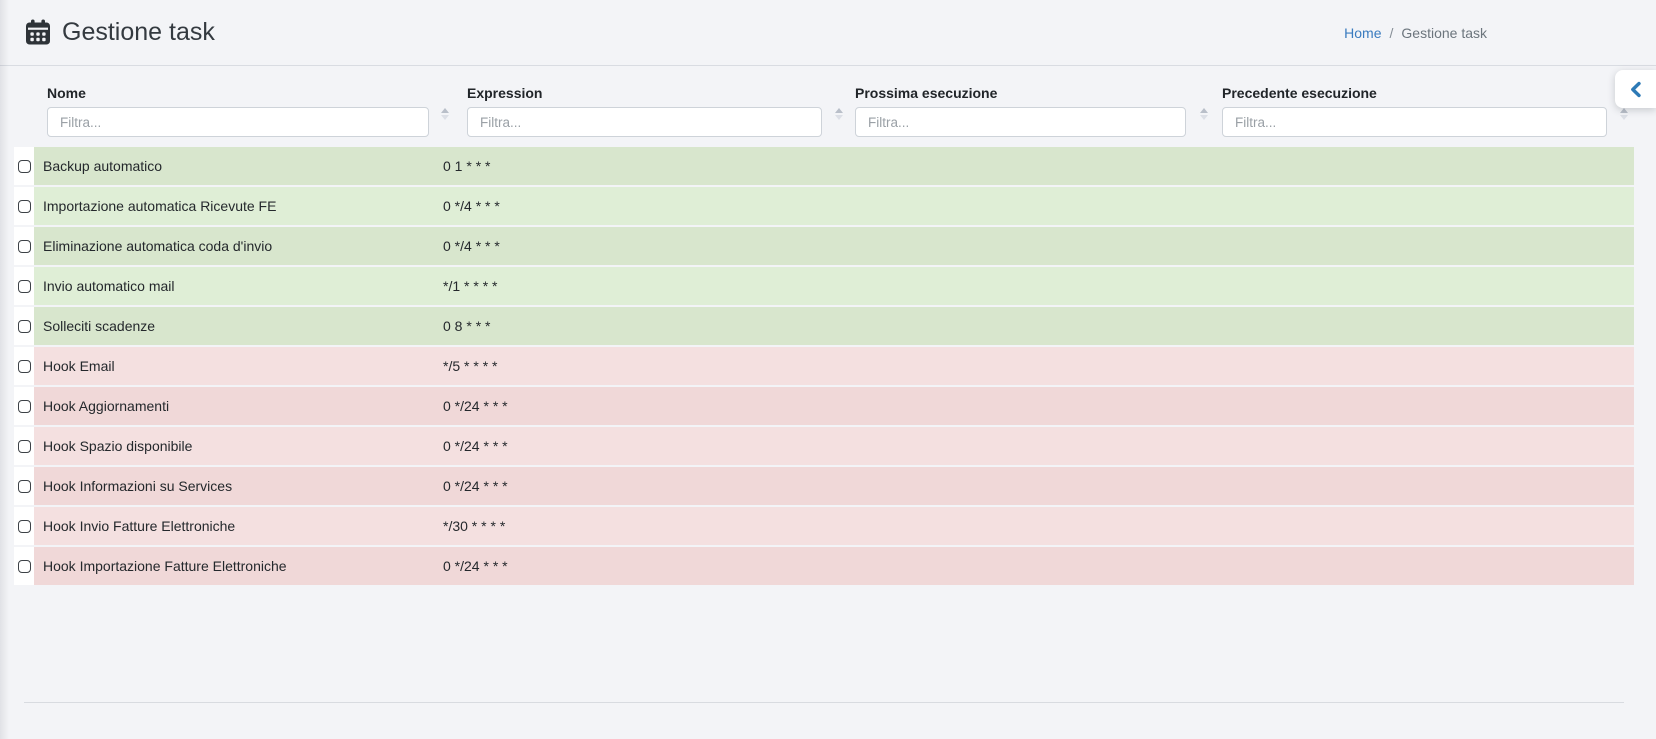 This screenshot has height=739, width=1656. I want to click on task-name-cell: Eliminazione automatica coda d'invio, so click(235, 246).